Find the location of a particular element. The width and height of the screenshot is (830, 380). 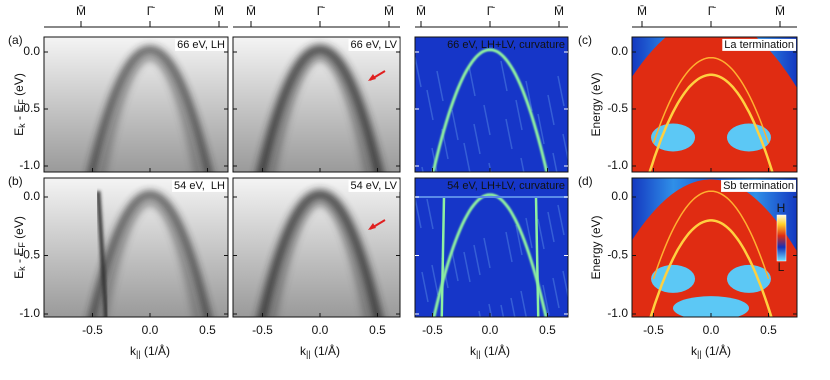

x-tick-label: -0.5 is located at coordinates (92, 330).